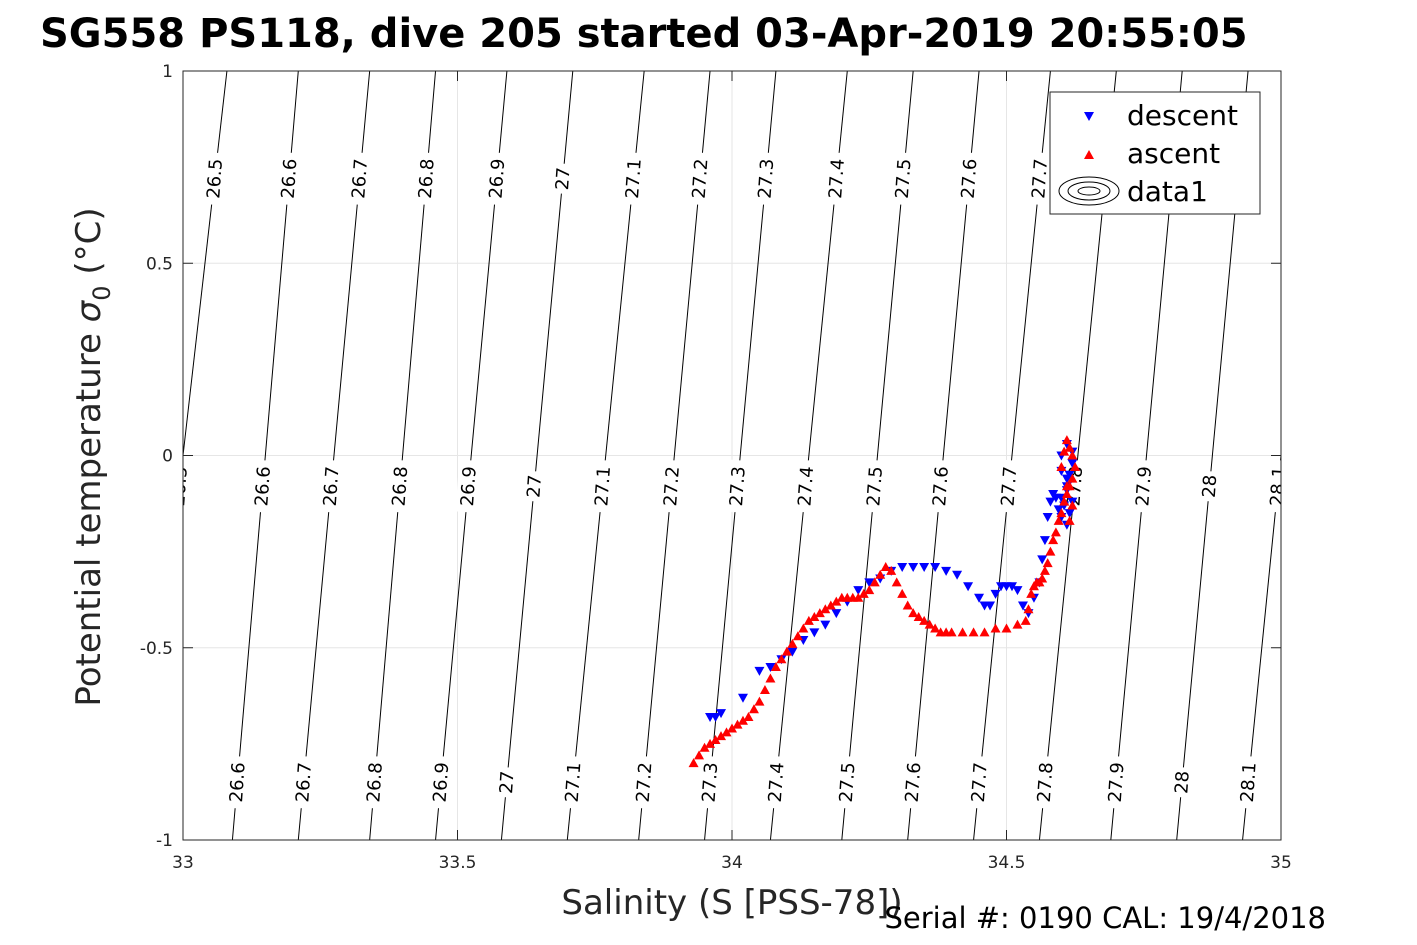 This screenshot has width=1417, height=945. I want to click on y-tick-label: 0.5, so click(159, 264).